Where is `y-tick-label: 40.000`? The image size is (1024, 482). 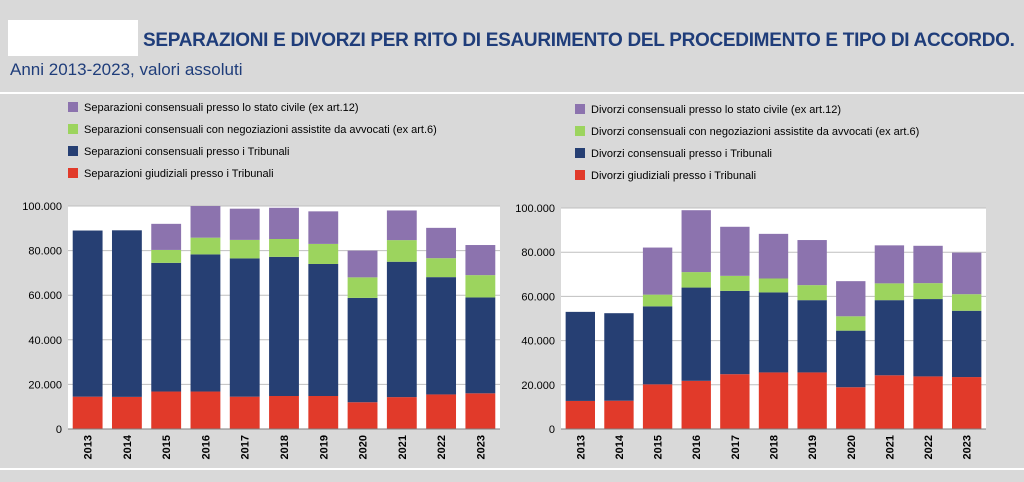
y-tick-label: 40.000 is located at coordinates (45, 341).